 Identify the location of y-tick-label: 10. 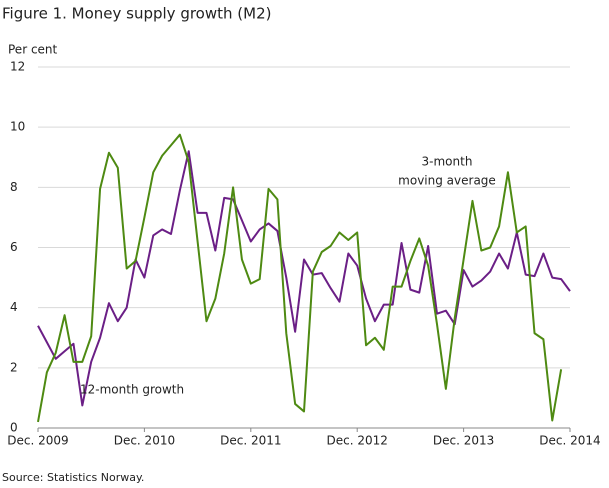
(17, 127).